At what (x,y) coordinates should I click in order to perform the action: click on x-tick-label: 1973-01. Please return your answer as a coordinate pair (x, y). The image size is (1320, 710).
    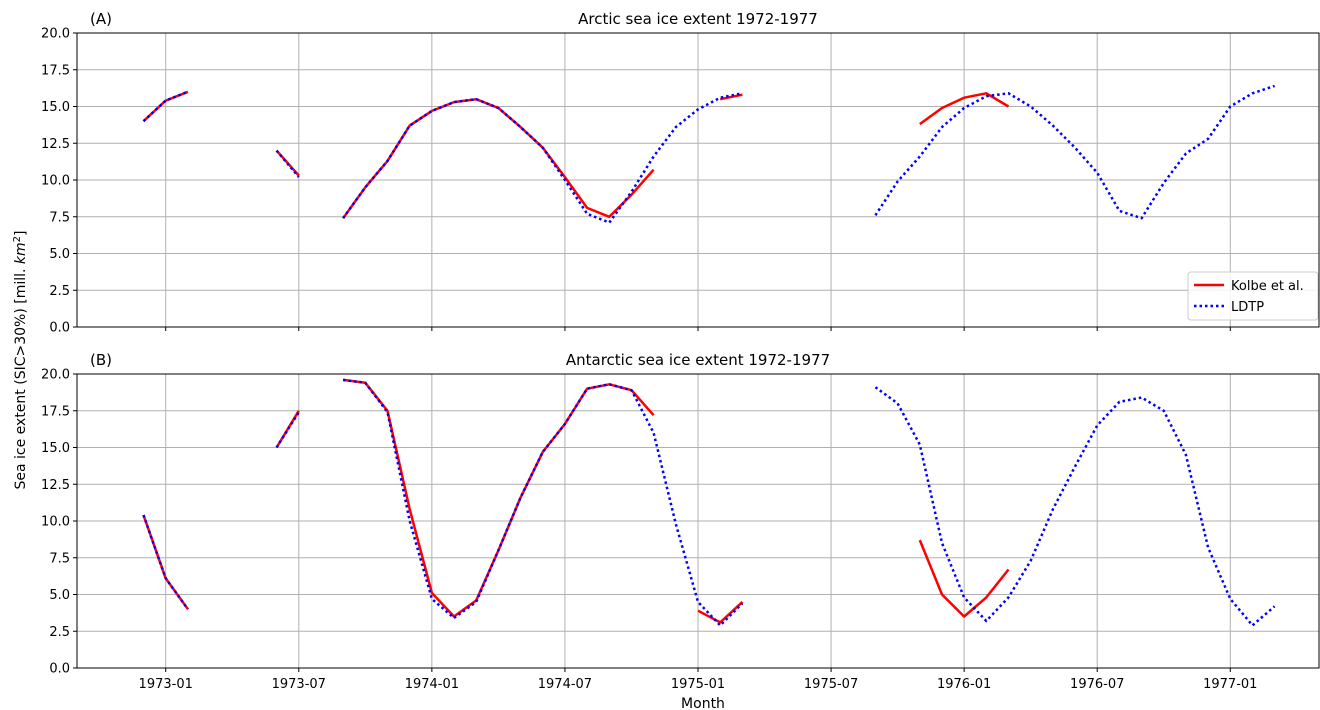
    Looking at the image, I should click on (166, 684).